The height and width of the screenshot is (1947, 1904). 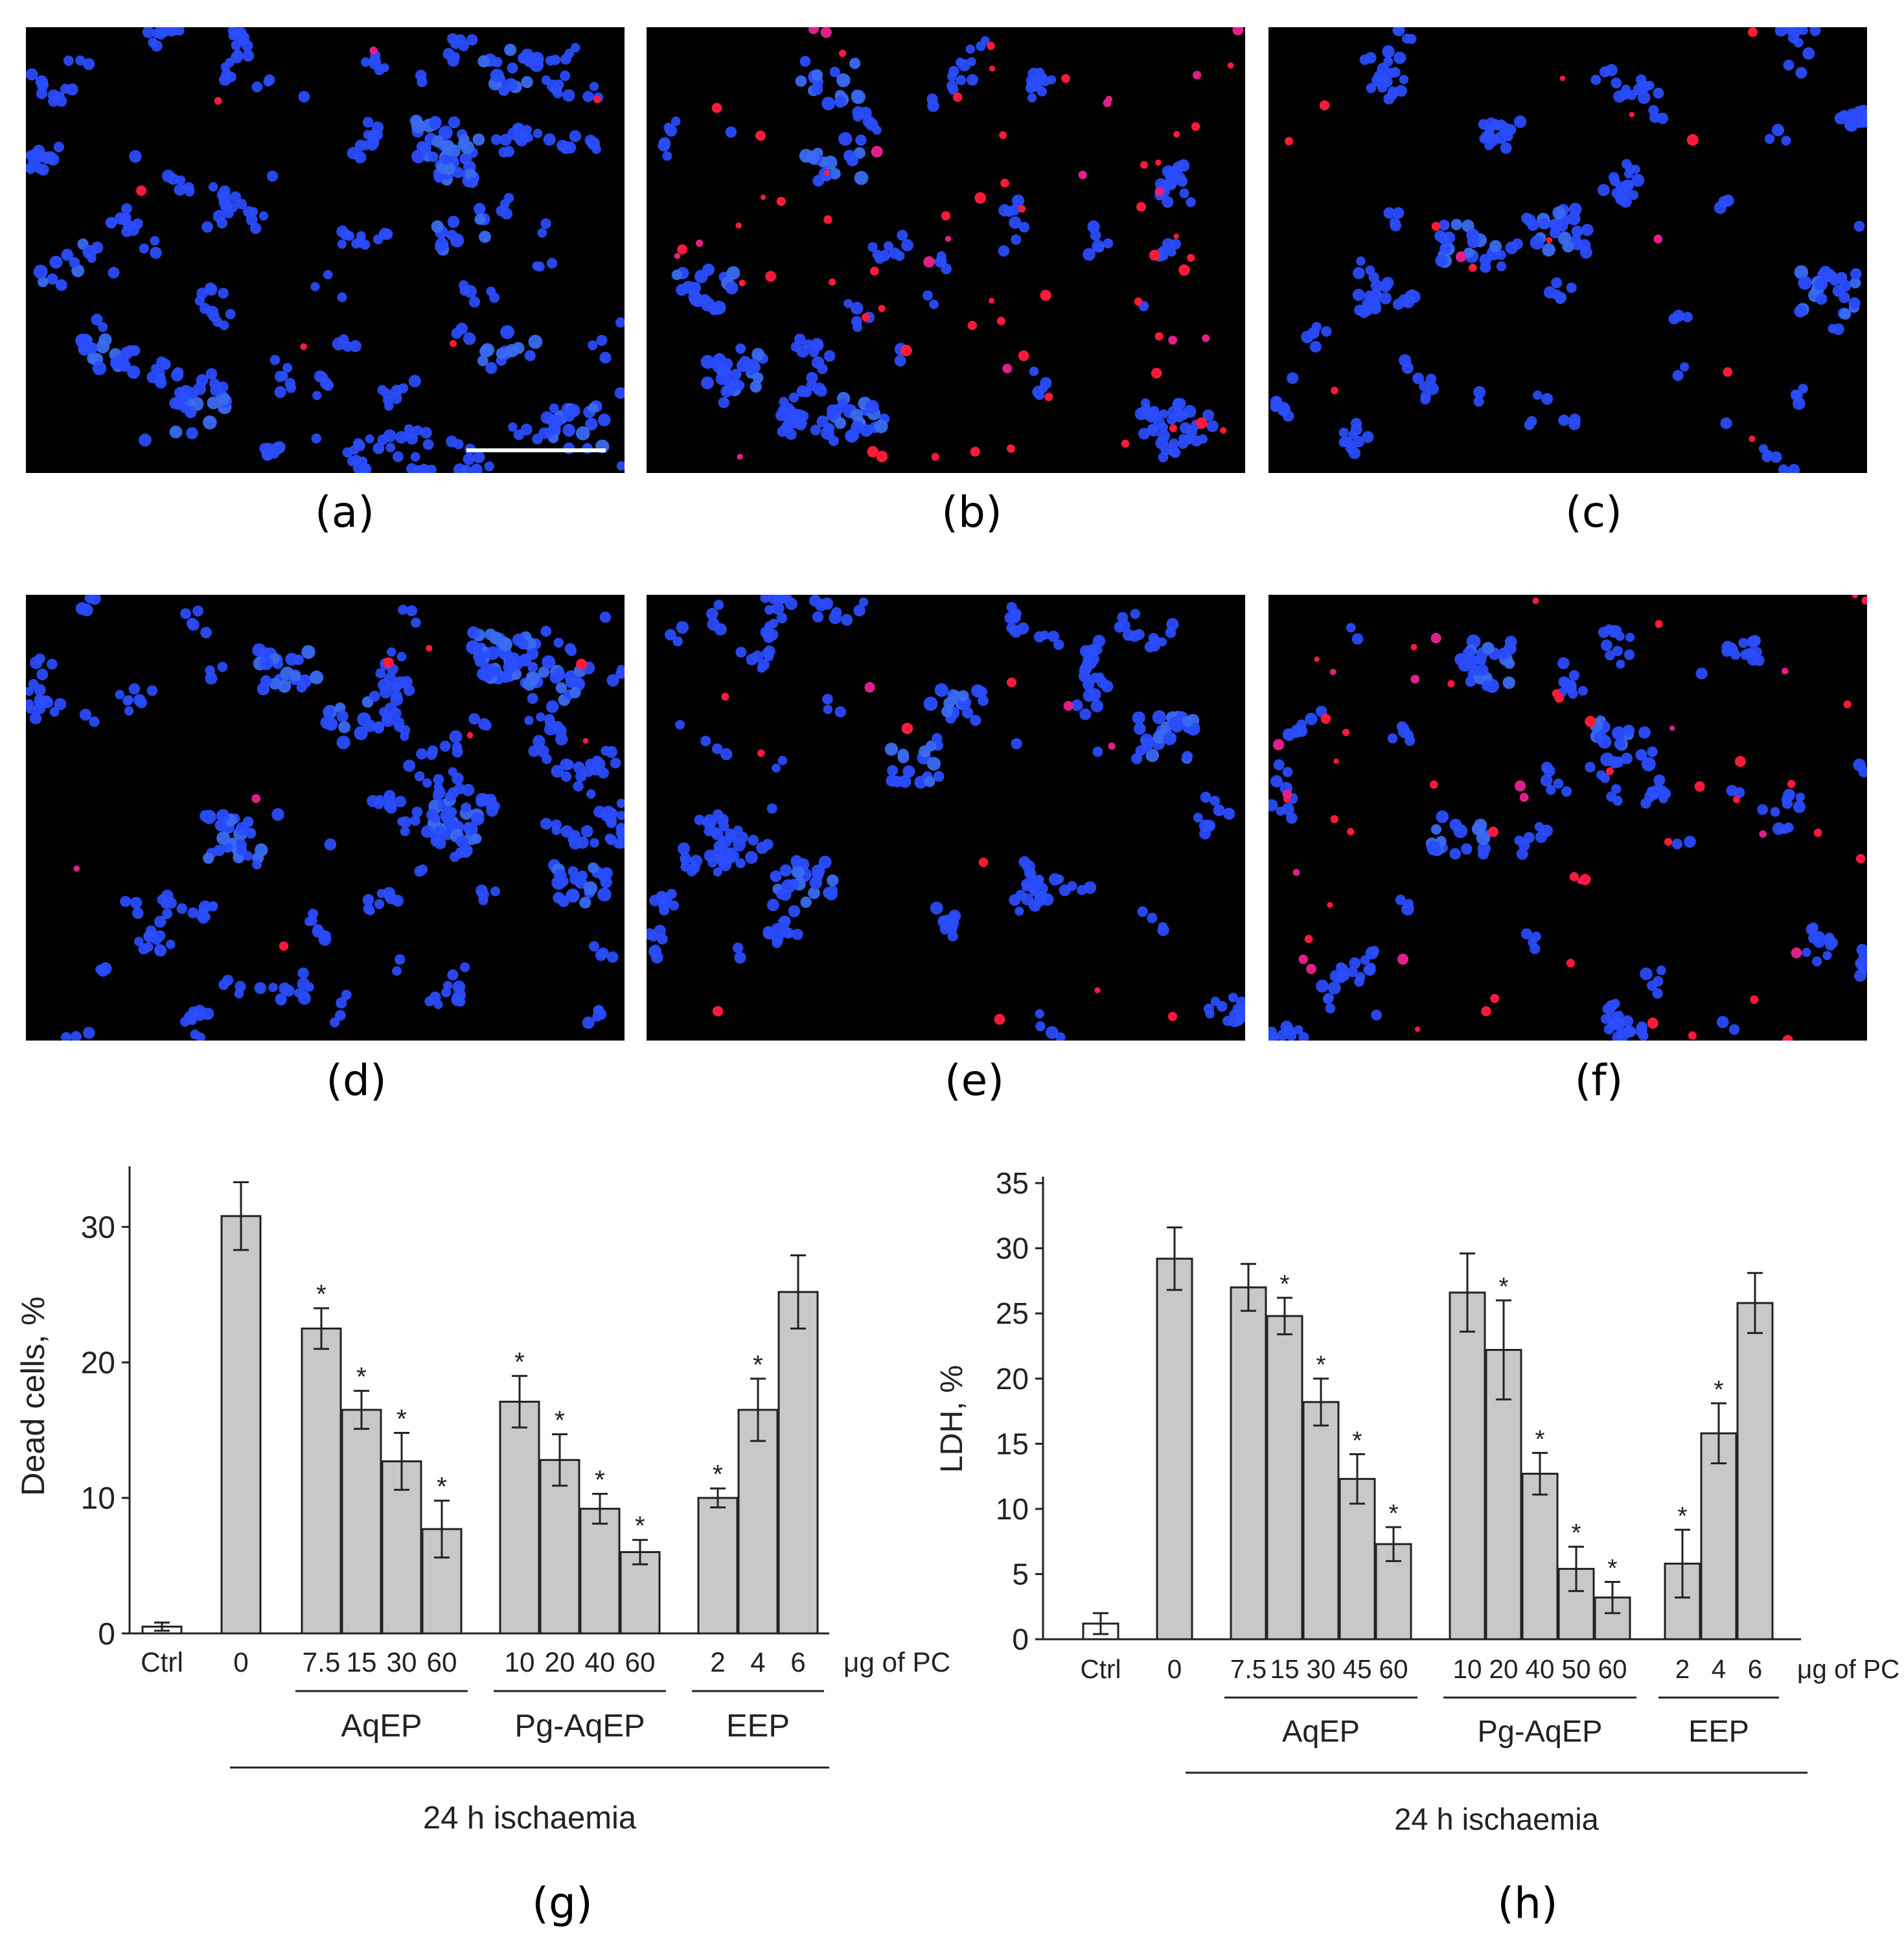 I want to click on micrograph-c, so click(x=1568, y=250).